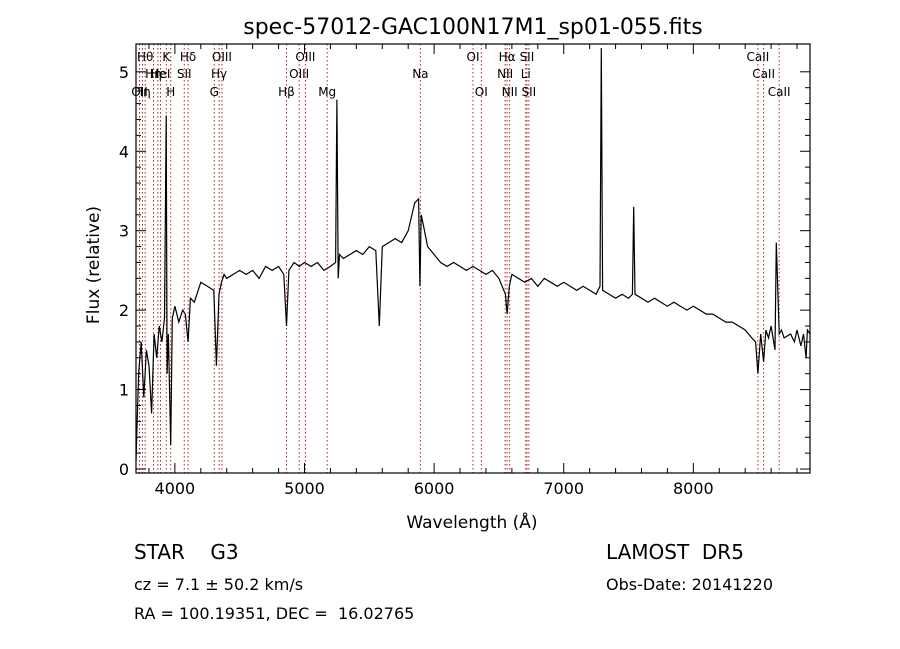 This screenshot has height=649, width=900. What do you see at coordinates (690, 584) in the screenshot?
I see `observation-date: Obs-Date: 20141220` at bounding box center [690, 584].